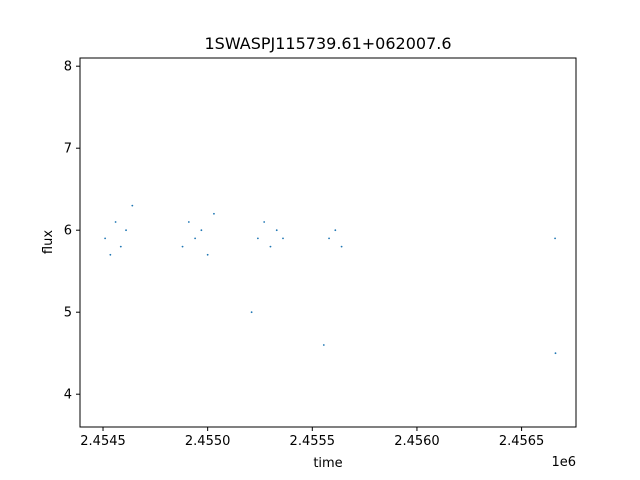 This screenshot has width=640, height=480. Describe the element at coordinates (68, 231) in the screenshot. I see `y-tick-label: 6` at that location.